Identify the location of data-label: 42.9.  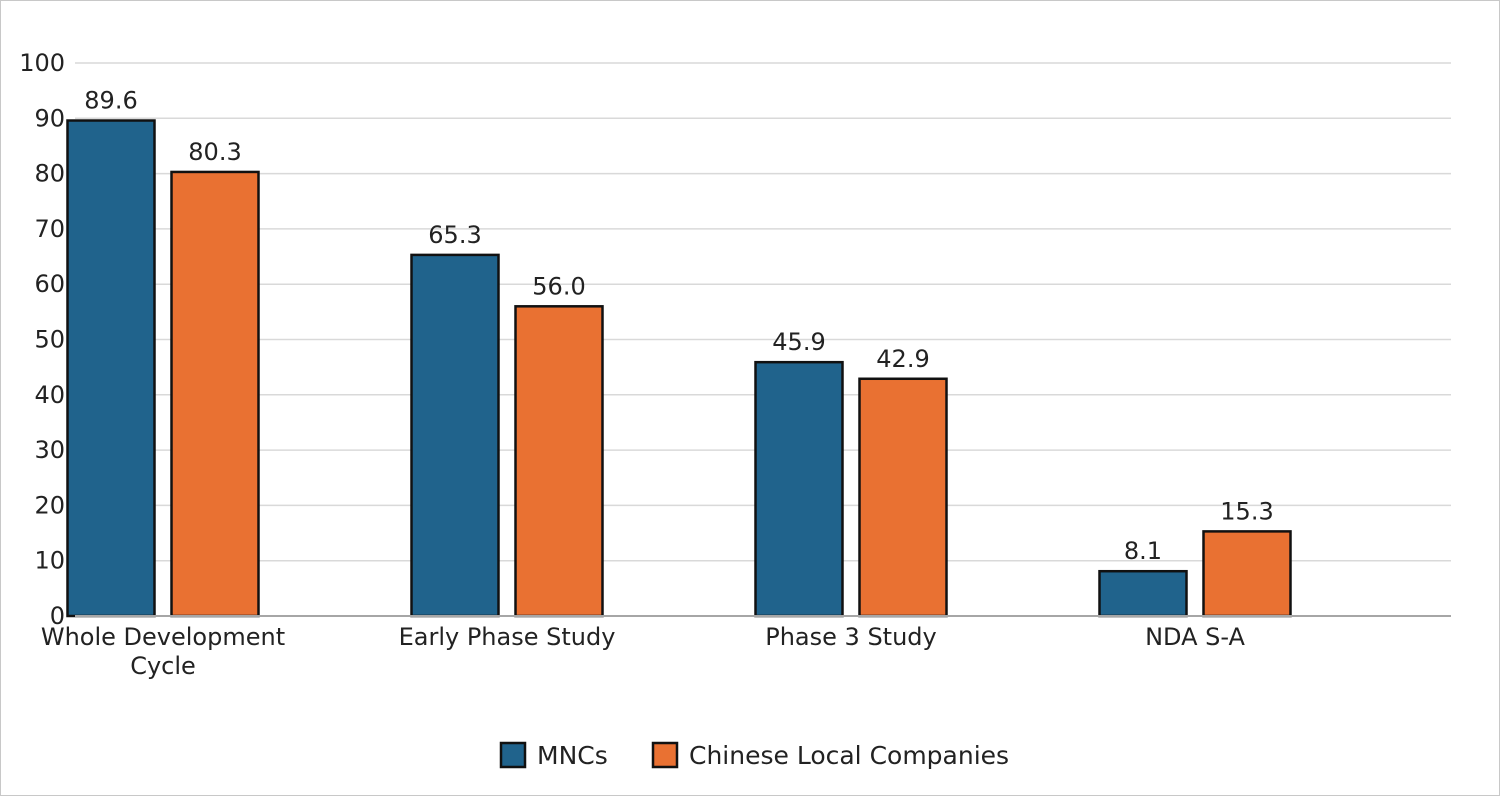
(902, 359).